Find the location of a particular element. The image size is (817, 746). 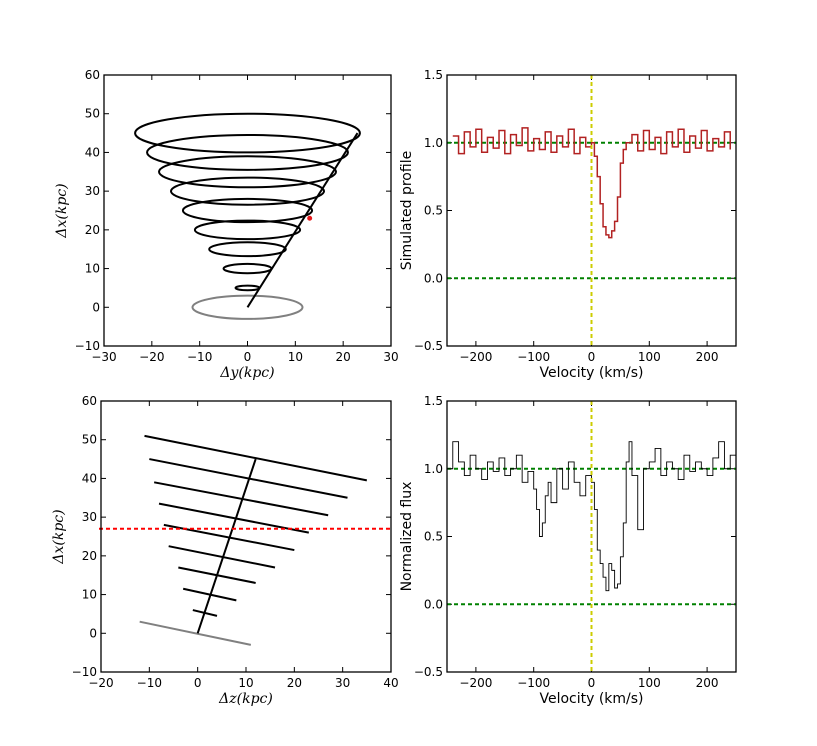

sightline-marker is located at coordinates (310, 218).